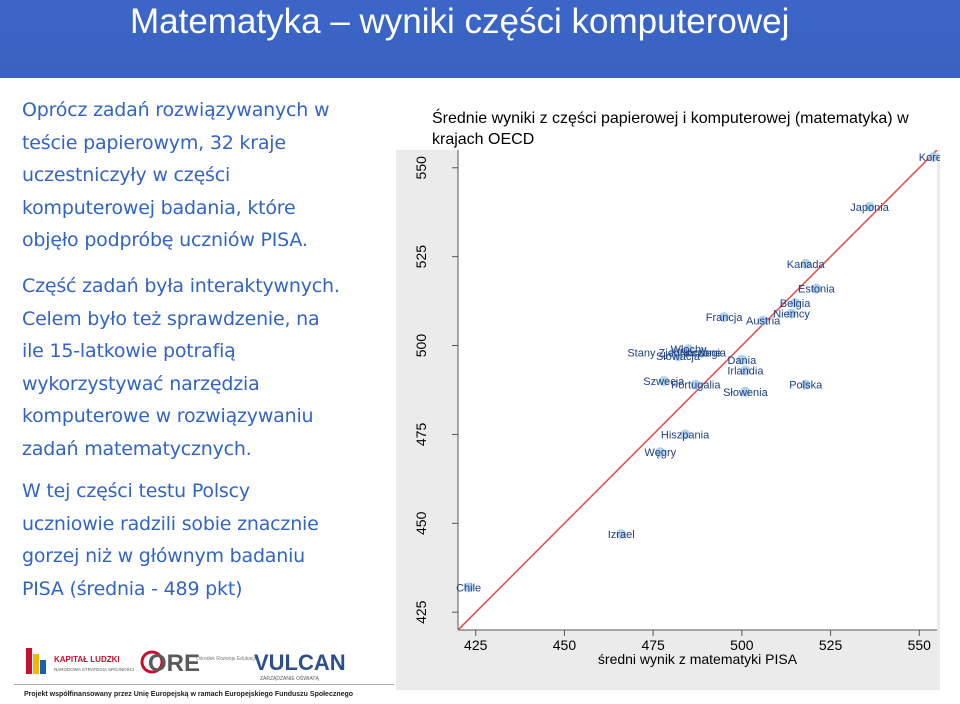  Describe the element at coordinates (168, 416) in the screenshot. I see `text-line: komputerowe w rozwiązywaniu` at that location.